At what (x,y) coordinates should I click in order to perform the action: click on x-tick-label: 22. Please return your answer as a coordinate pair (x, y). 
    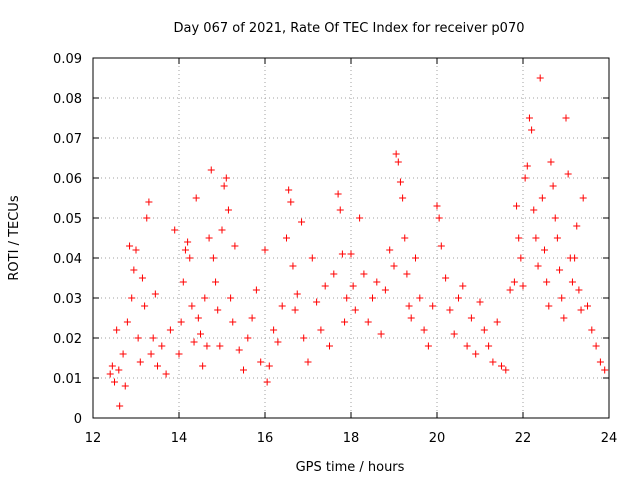
    Looking at the image, I should click on (523, 438).